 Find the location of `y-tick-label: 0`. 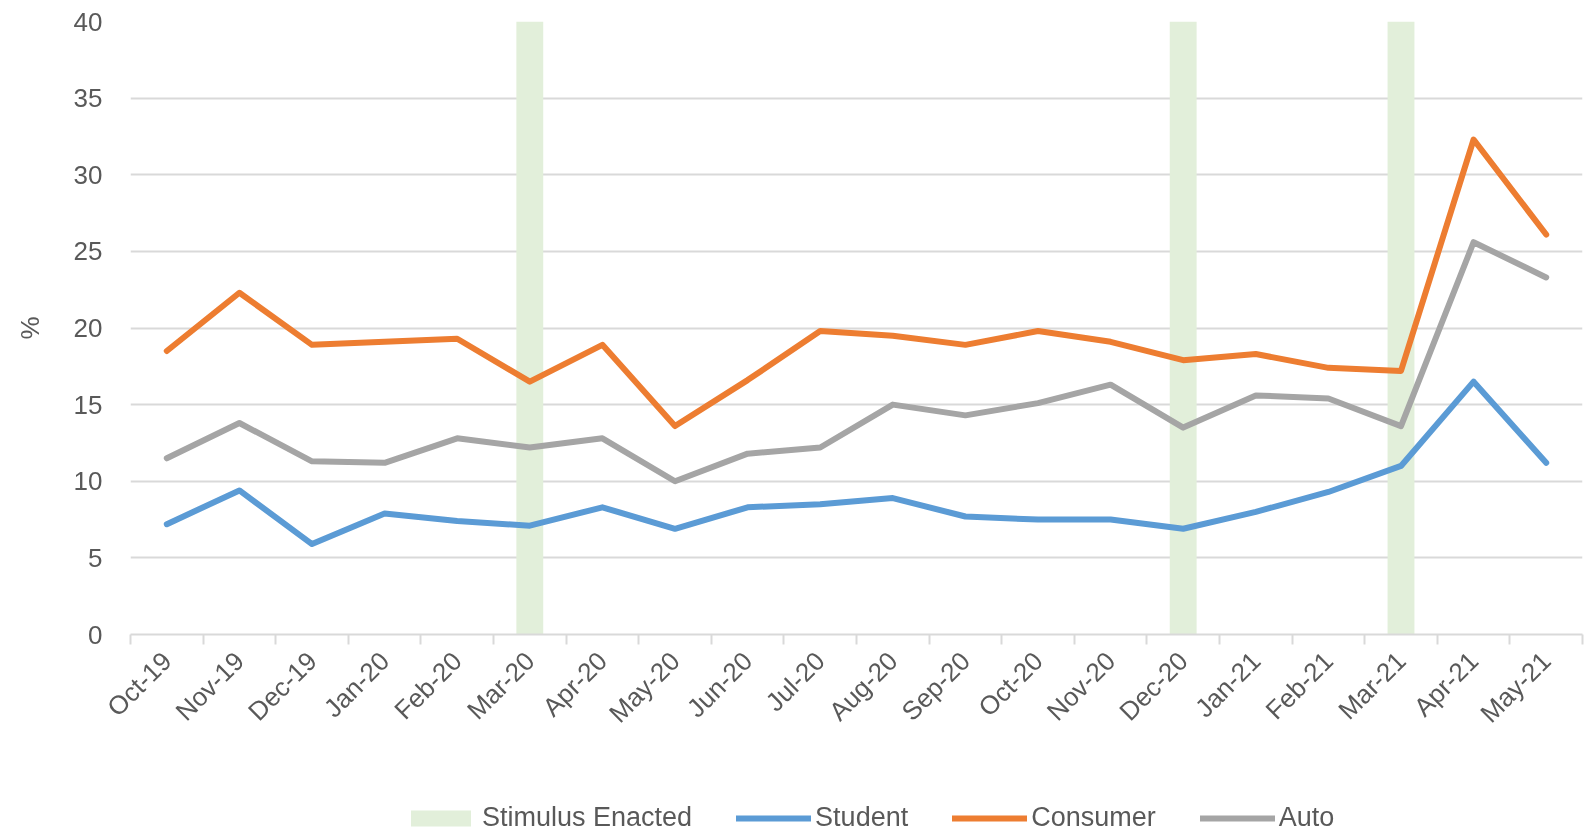

y-tick-label: 0 is located at coordinates (95, 634).